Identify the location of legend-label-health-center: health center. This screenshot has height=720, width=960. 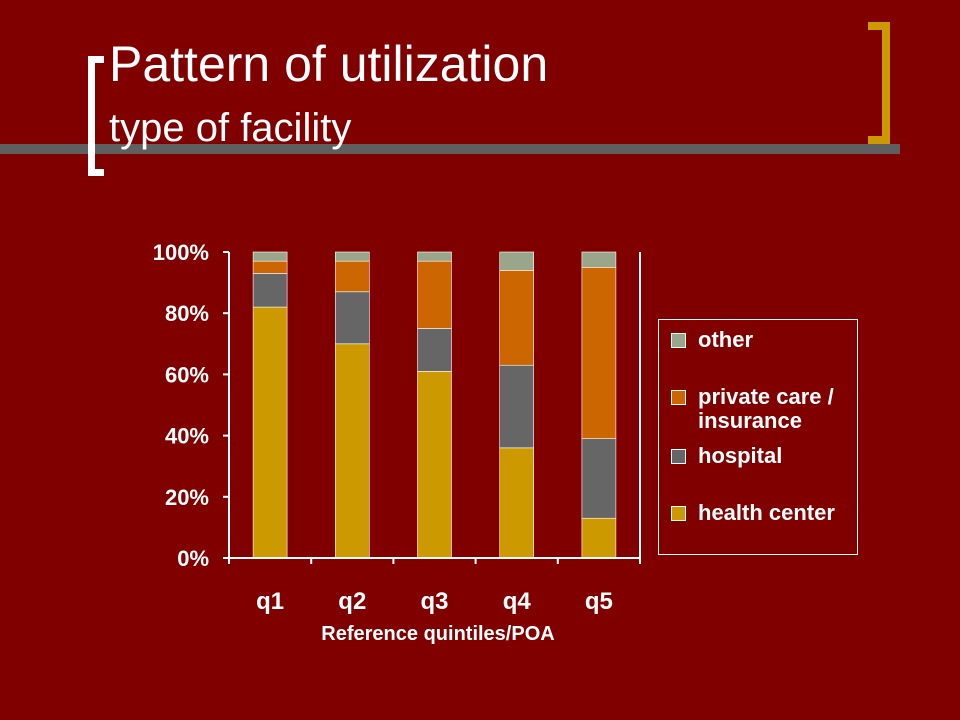
(766, 512).